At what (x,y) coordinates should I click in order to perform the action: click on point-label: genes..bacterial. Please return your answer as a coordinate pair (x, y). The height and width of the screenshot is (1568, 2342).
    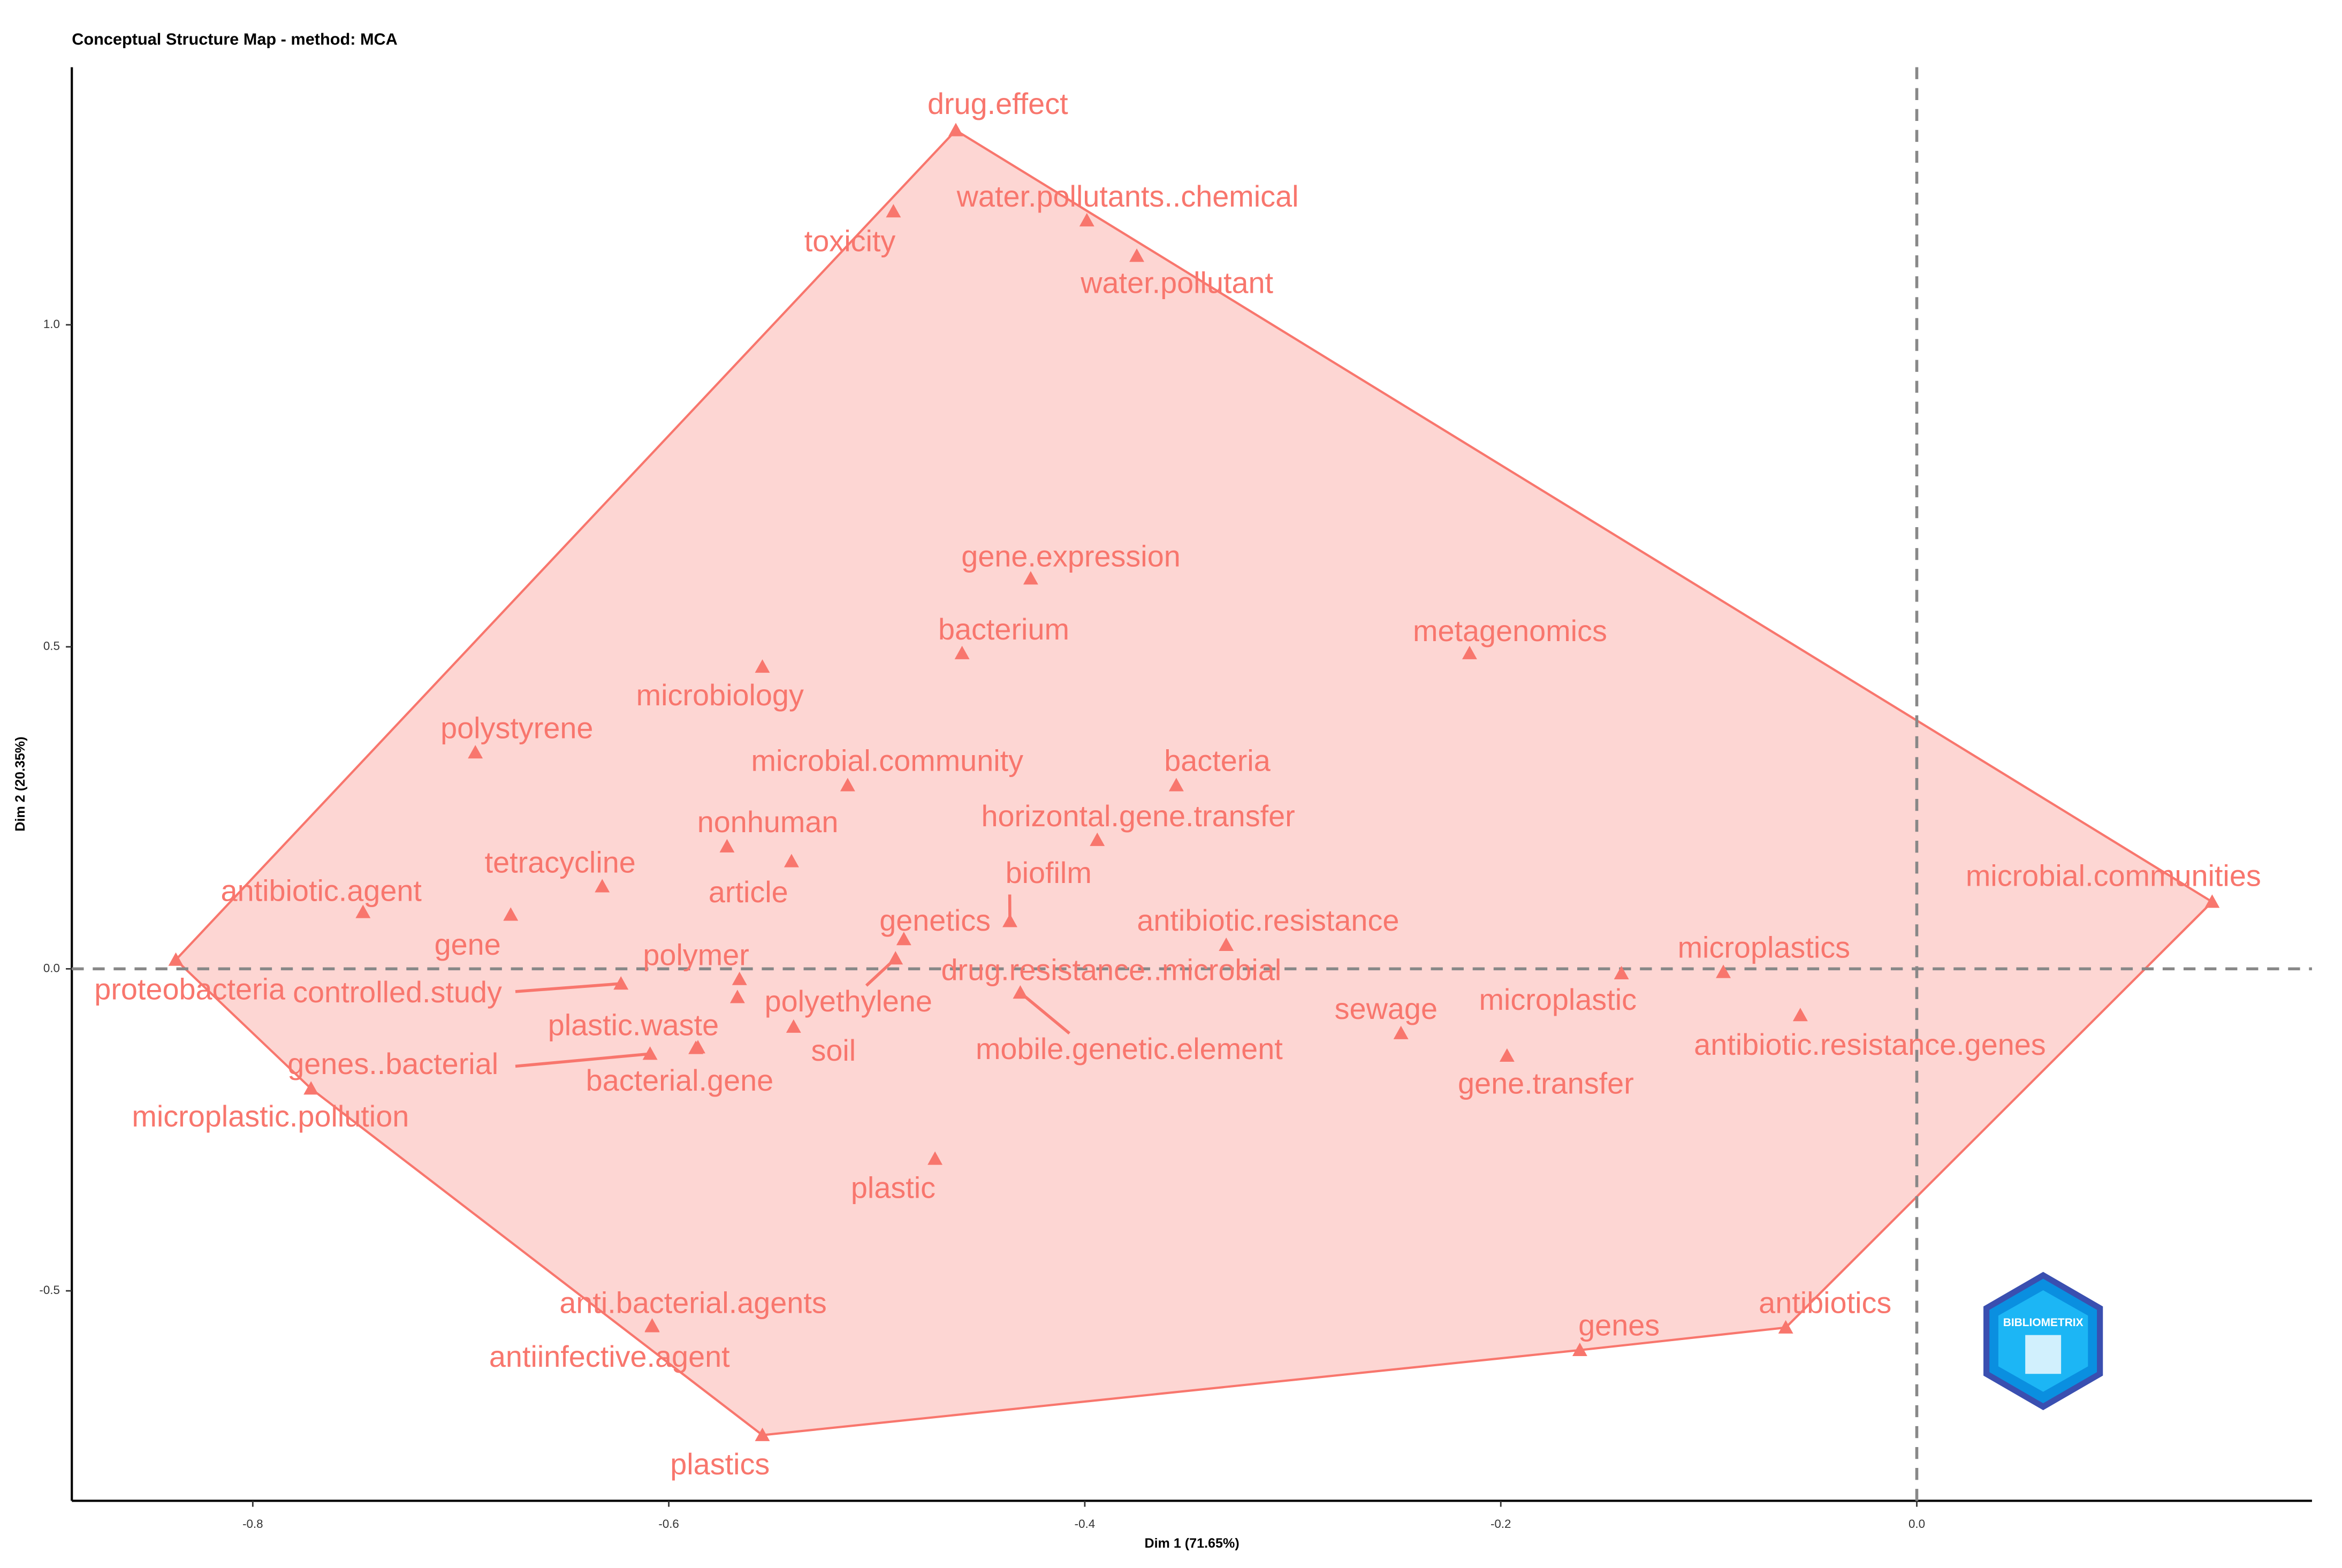
    Looking at the image, I should click on (393, 1063).